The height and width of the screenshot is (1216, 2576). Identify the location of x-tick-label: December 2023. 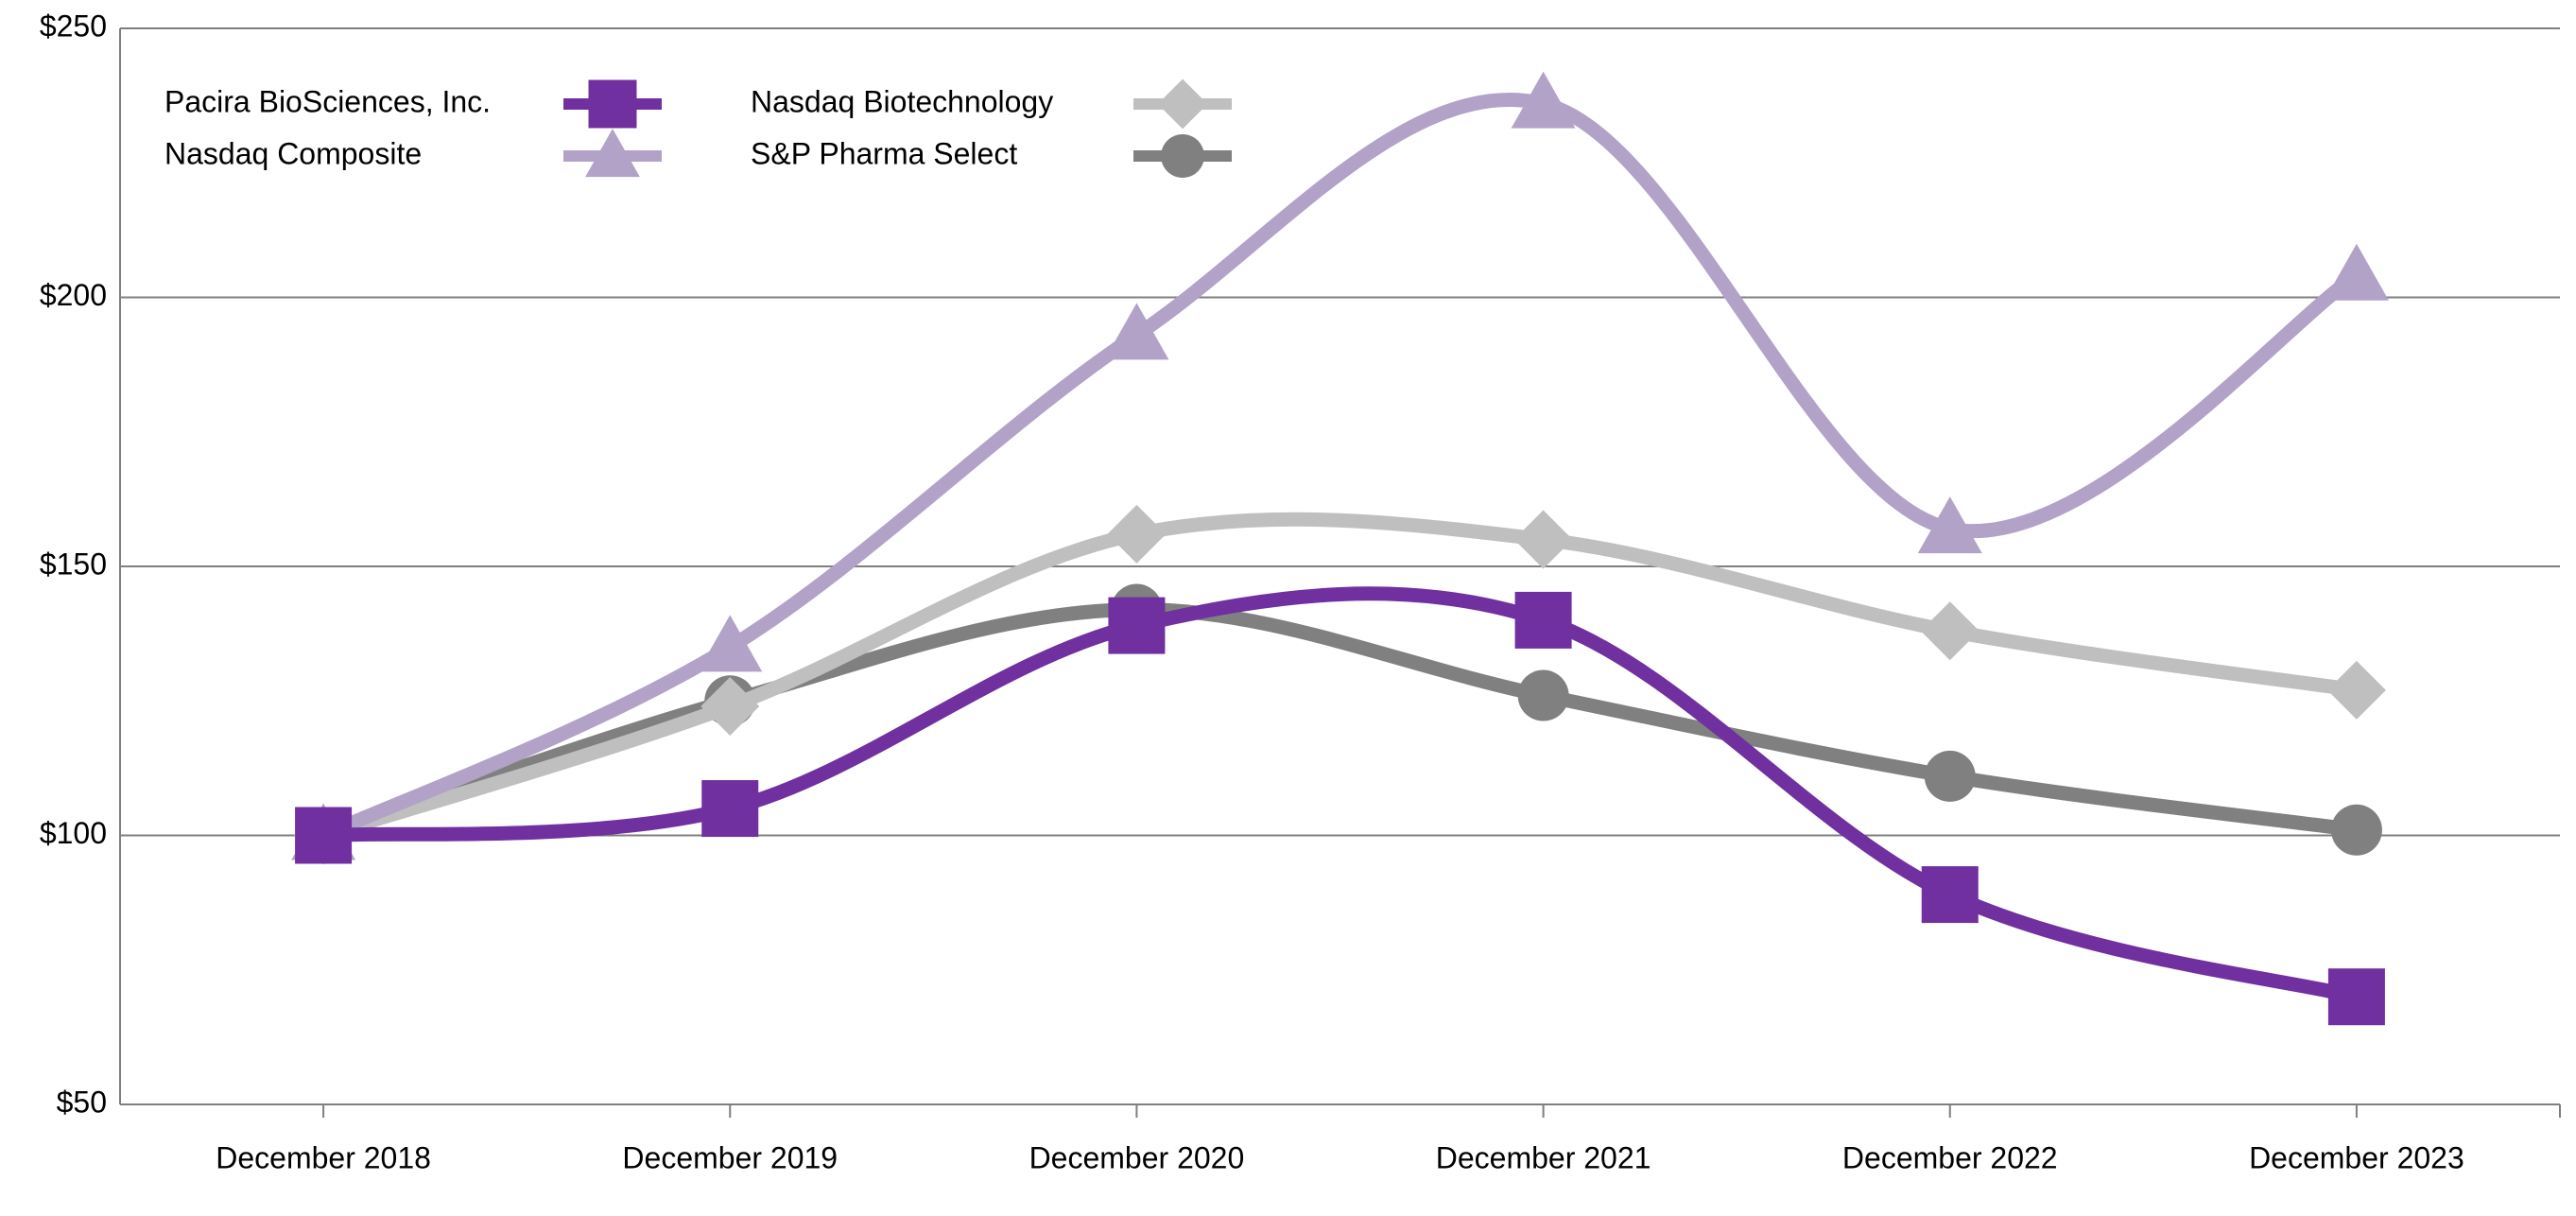
(2356, 1157).